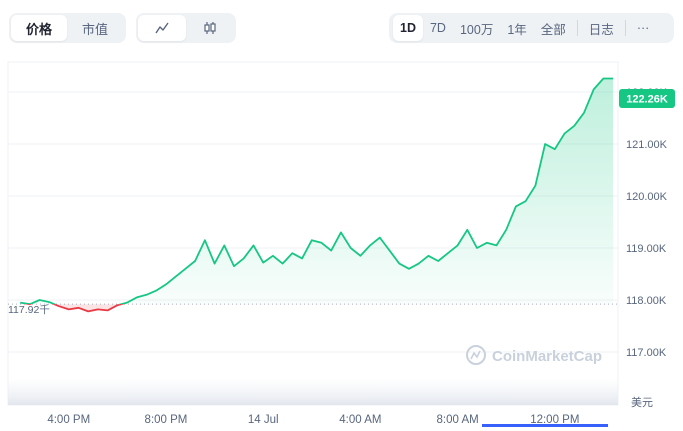  What do you see at coordinates (517, 29) in the screenshot?
I see `range-1y: 1年` at bounding box center [517, 29].